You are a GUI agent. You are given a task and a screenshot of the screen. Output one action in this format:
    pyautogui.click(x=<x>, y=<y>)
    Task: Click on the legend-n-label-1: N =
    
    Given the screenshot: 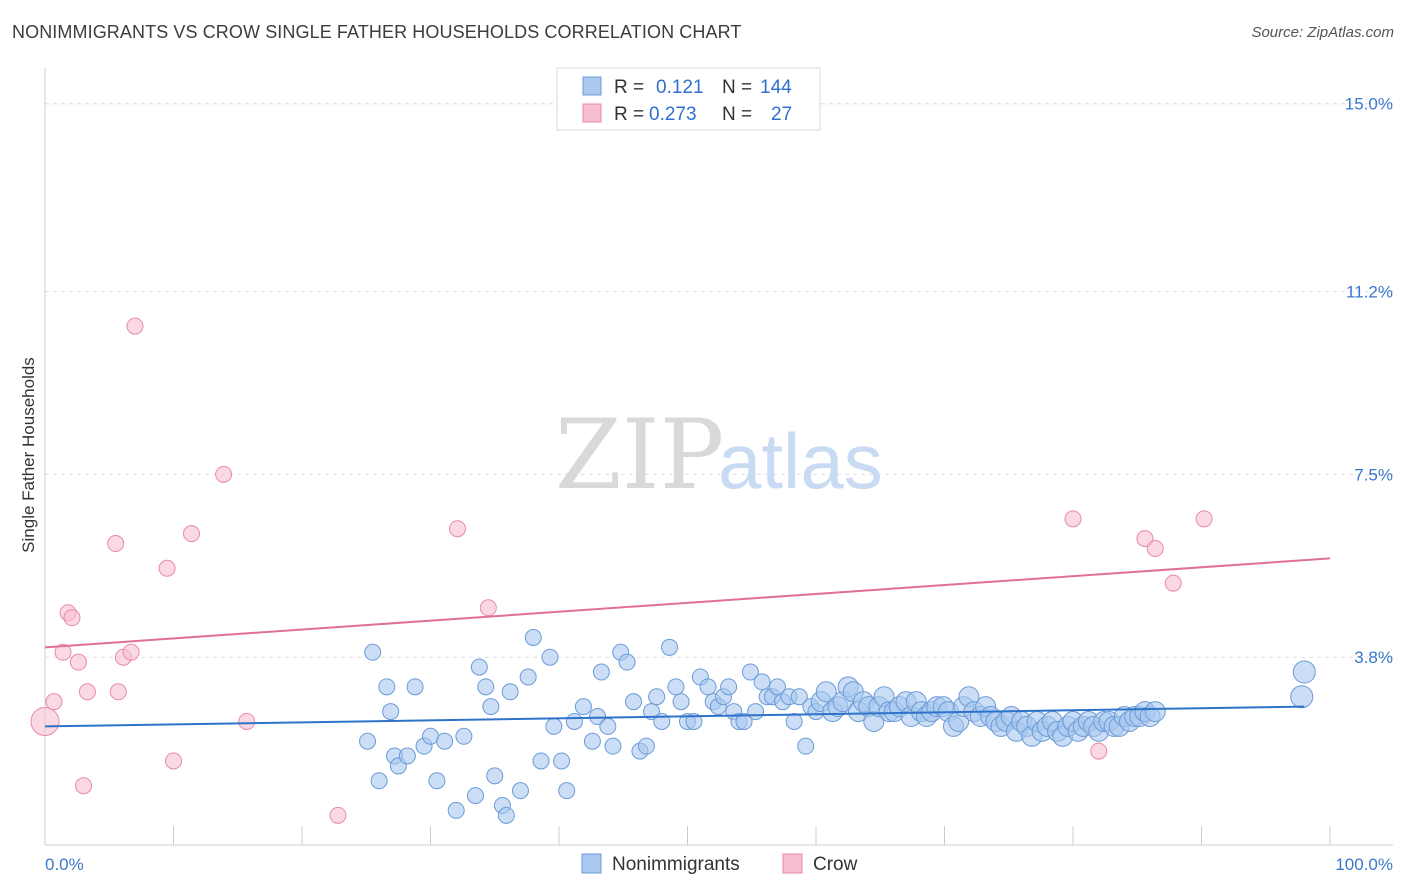 What is the action you would take?
    pyautogui.click(x=737, y=87)
    